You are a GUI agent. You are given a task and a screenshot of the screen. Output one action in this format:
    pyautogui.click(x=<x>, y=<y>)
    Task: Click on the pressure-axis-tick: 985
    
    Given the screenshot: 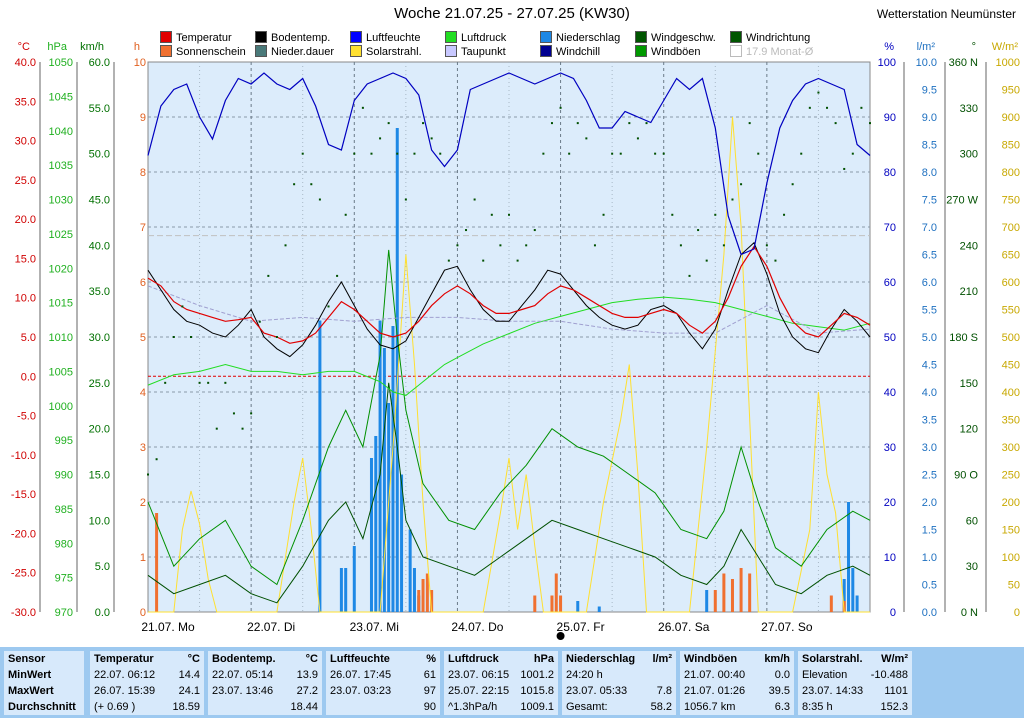 What is the action you would take?
    pyautogui.click(x=64, y=510)
    